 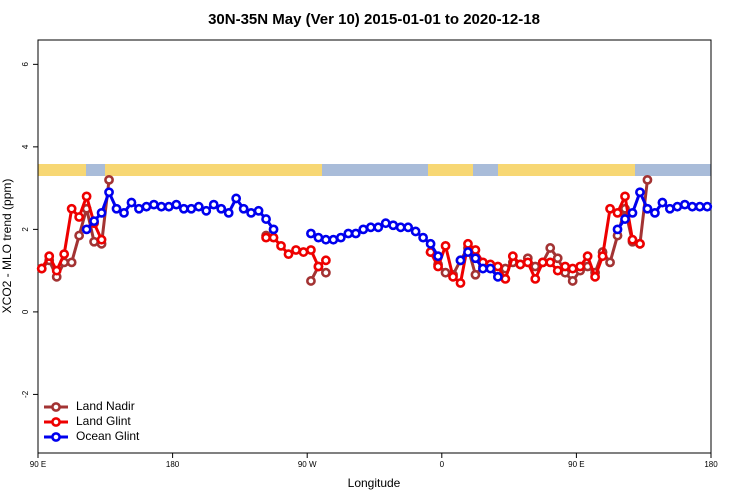 What do you see at coordinates (25, 394) in the screenshot?
I see `y-tick-label: -2` at bounding box center [25, 394].